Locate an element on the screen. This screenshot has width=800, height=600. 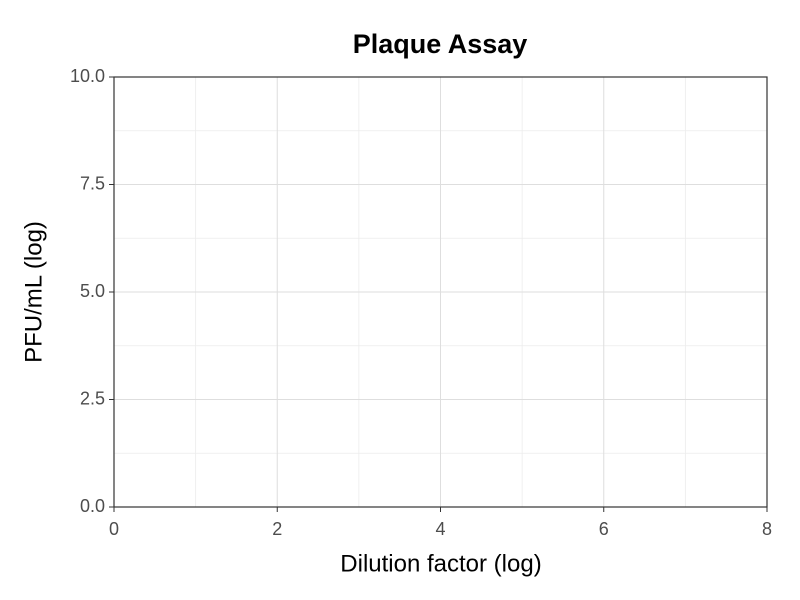
y-tick-label: 0.0 is located at coordinates (92, 506).